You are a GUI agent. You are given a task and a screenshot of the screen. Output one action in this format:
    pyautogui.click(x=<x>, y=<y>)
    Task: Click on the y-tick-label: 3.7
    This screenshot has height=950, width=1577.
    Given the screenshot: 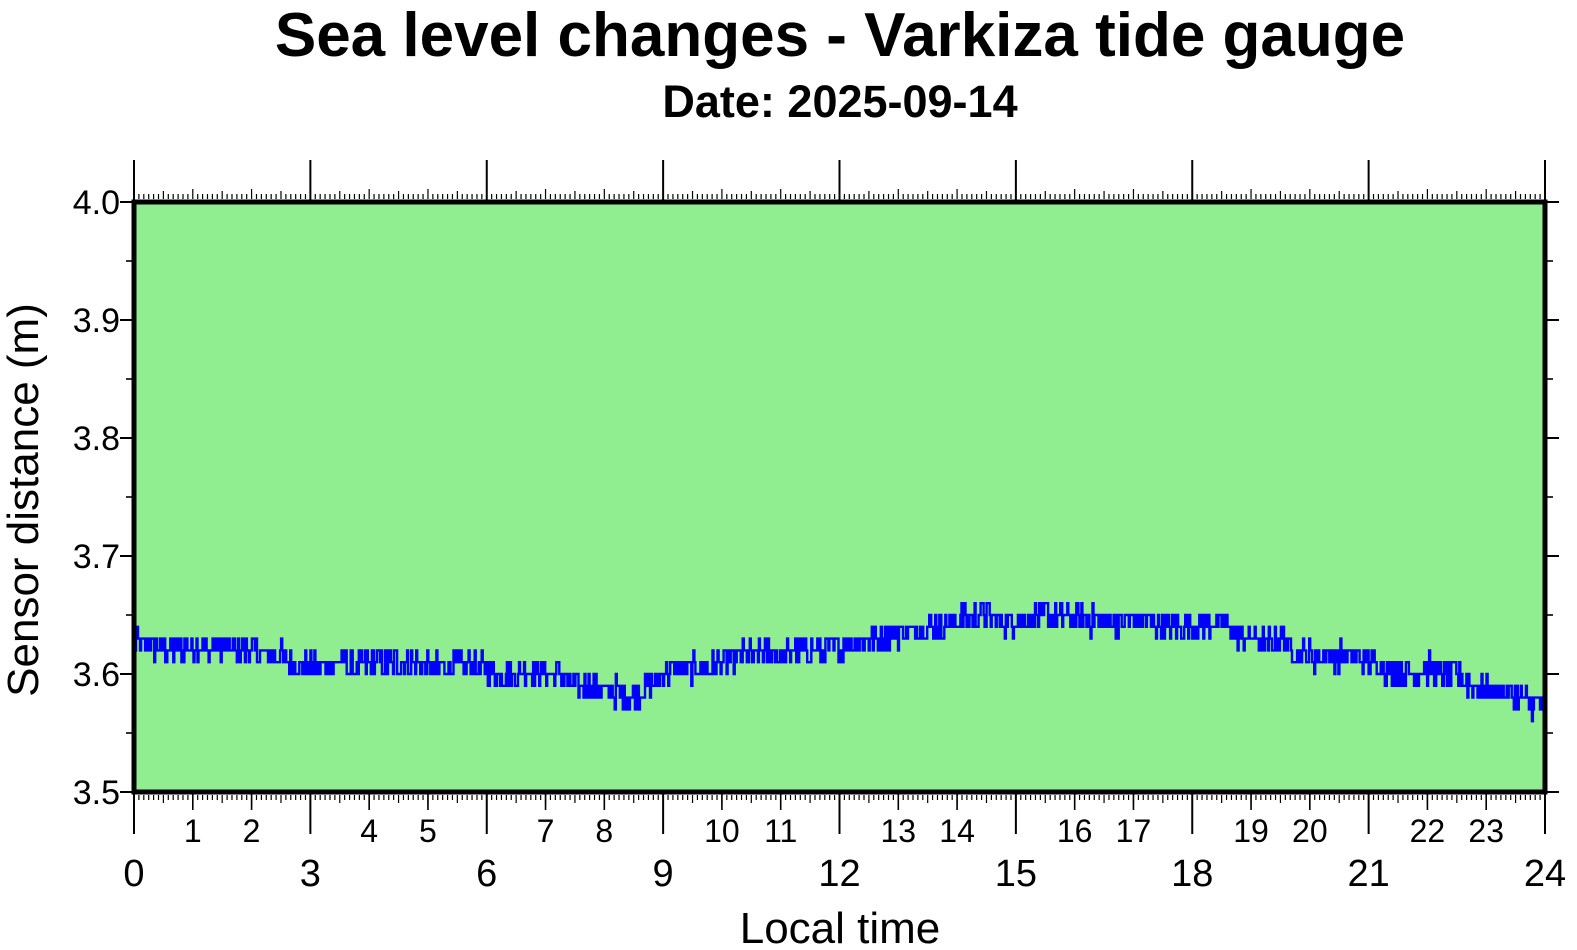 What is the action you would take?
    pyautogui.click(x=96, y=557)
    